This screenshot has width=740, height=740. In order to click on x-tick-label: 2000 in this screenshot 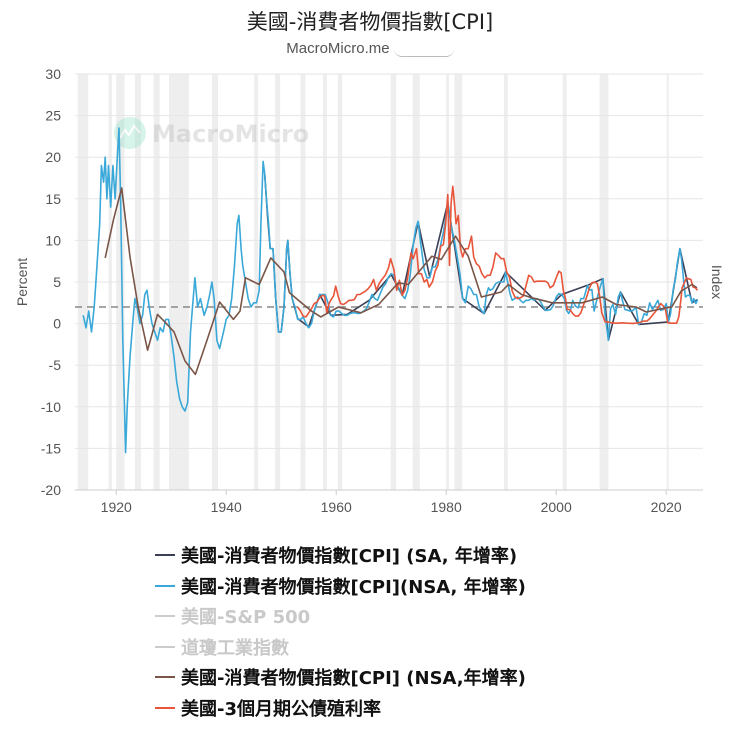, I will do `click(556, 507)`.